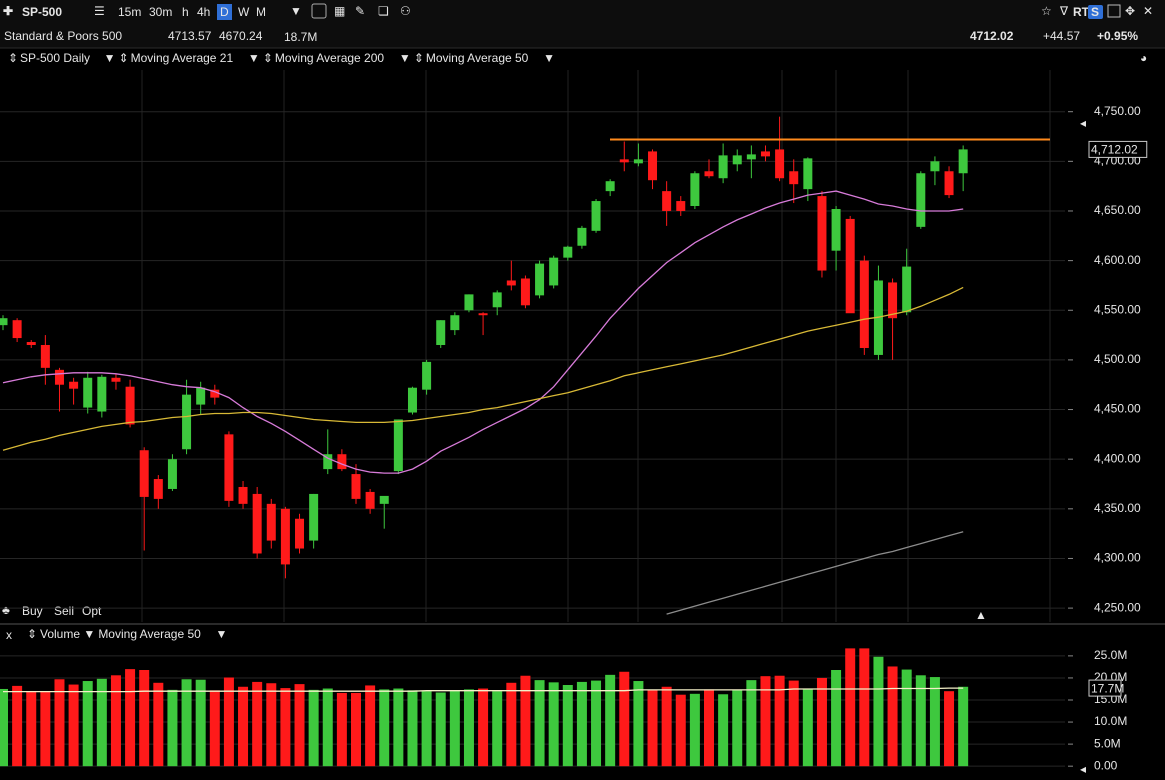 Image resolution: width=1165 pixels, height=780 pixels. Describe the element at coordinates (92, 611) in the screenshot. I see `opt-button: Opt` at that location.